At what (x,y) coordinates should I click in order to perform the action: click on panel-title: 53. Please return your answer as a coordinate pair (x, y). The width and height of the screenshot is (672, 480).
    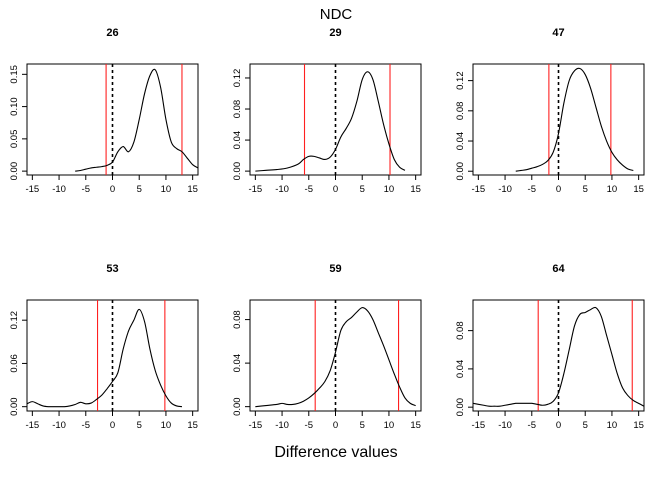
    Looking at the image, I should click on (112, 269).